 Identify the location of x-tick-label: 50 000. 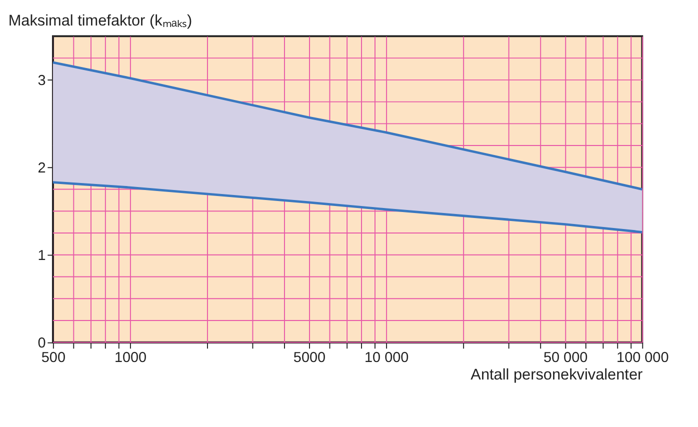
(565, 358).